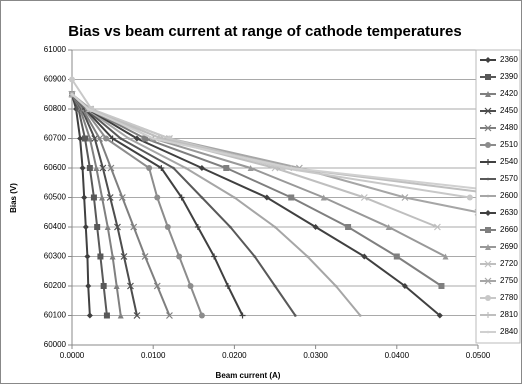 The height and width of the screenshot is (384, 522). What do you see at coordinates (55, 315) in the screenshot?
I see `y-tick-label: 60100` at bounding box center [55, 315].